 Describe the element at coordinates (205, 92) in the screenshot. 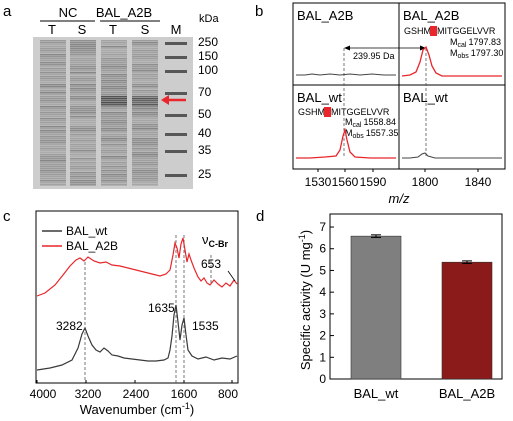

I see `marker-70: 70` at that location.